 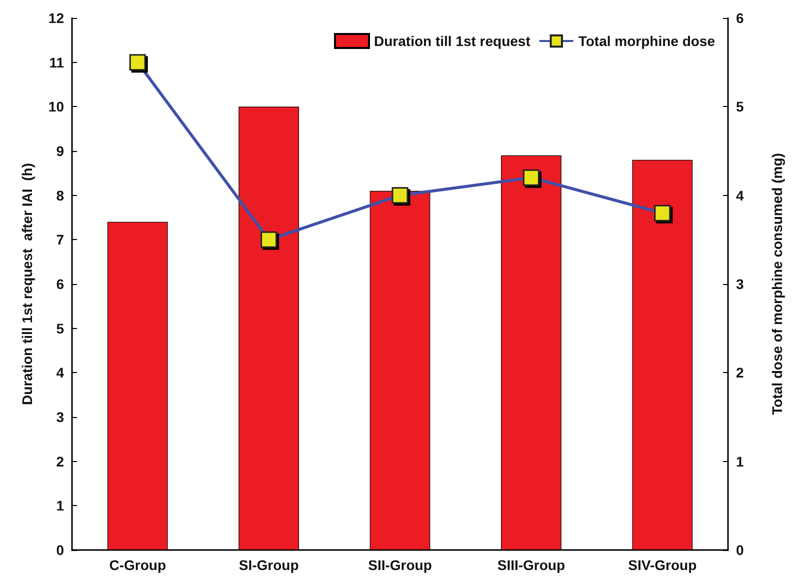 What do you see at coordinates (56, 62) in the screenshot?
I see `y-tick-label: 11` at bounding box center [56, 62].